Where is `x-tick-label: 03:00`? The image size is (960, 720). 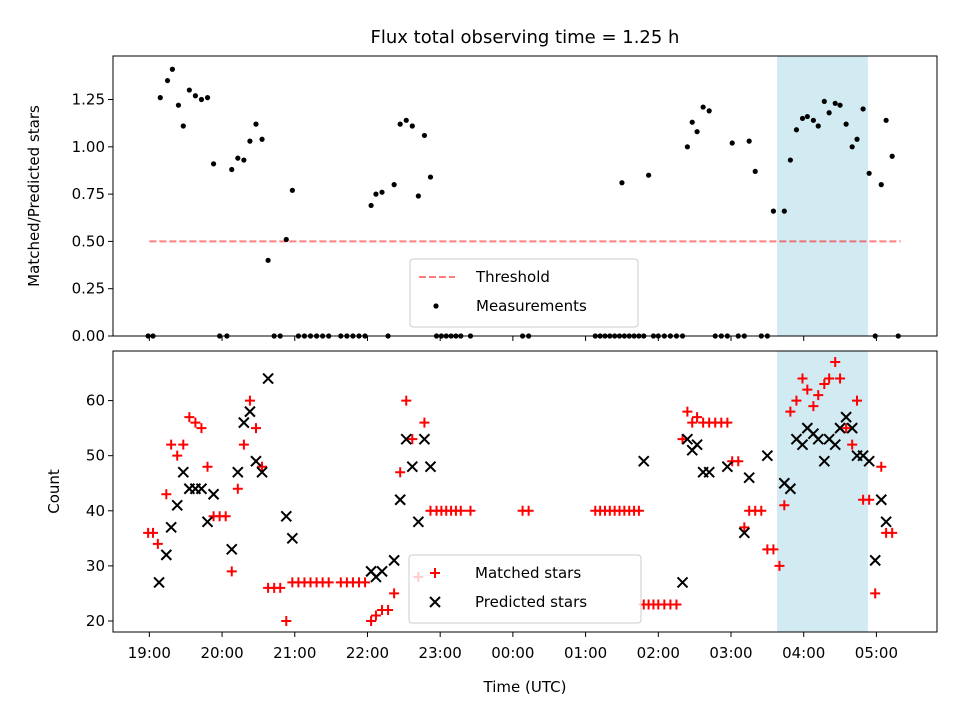
x-tick-label: 03:00 is located at coordinates (730, 653).